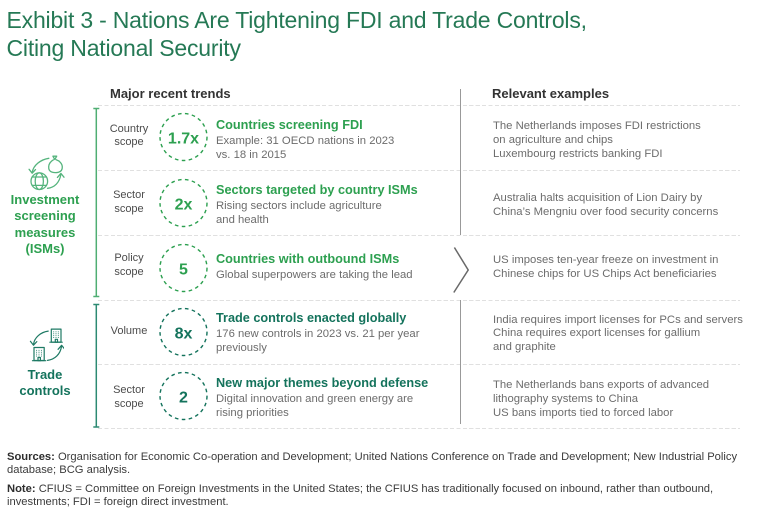 The height and width of the screenshot is (519, 768). What do you see at coordinates (183, 269) in the screenshot?
I see `svg-text: 5` at bounding box center [183, 269].